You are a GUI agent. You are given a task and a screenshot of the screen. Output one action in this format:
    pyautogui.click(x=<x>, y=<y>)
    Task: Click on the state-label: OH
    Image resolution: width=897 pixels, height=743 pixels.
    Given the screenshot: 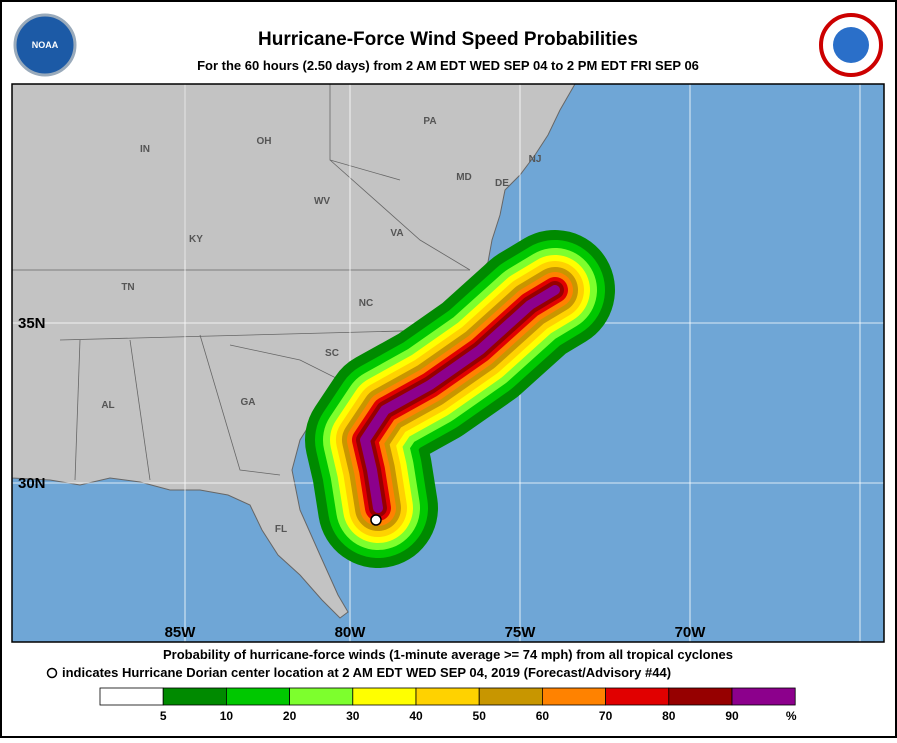 What is the action you would take?
    pyautogui.click(x=264, y=141)
    